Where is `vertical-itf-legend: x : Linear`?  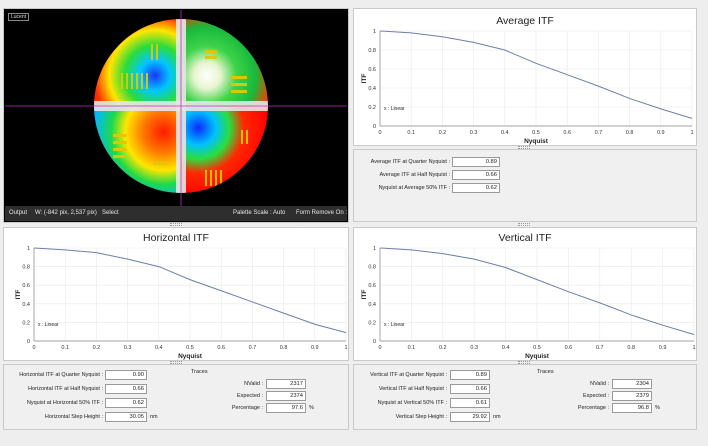
vertical-itf-legend: x : Linear is located at coordinates (394, 325).